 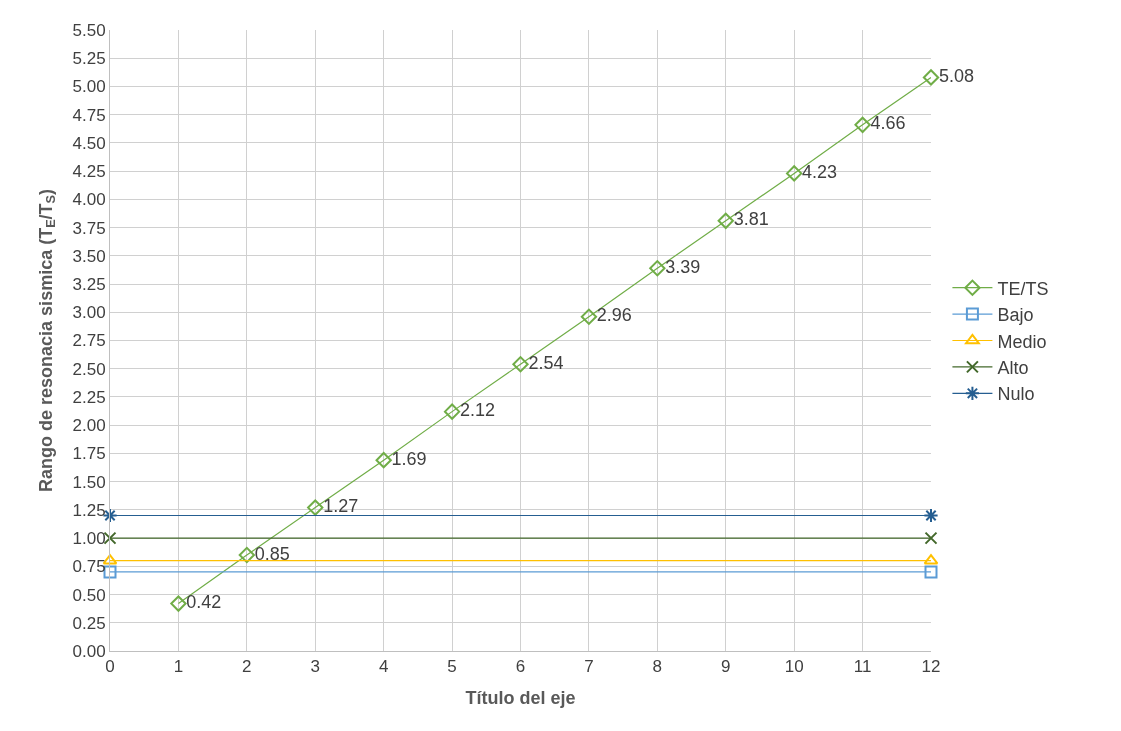 What do you see at coordinates (820, 171) in the screenshot?
I see `data-label: 4.23` at bounding box center [820, 171].